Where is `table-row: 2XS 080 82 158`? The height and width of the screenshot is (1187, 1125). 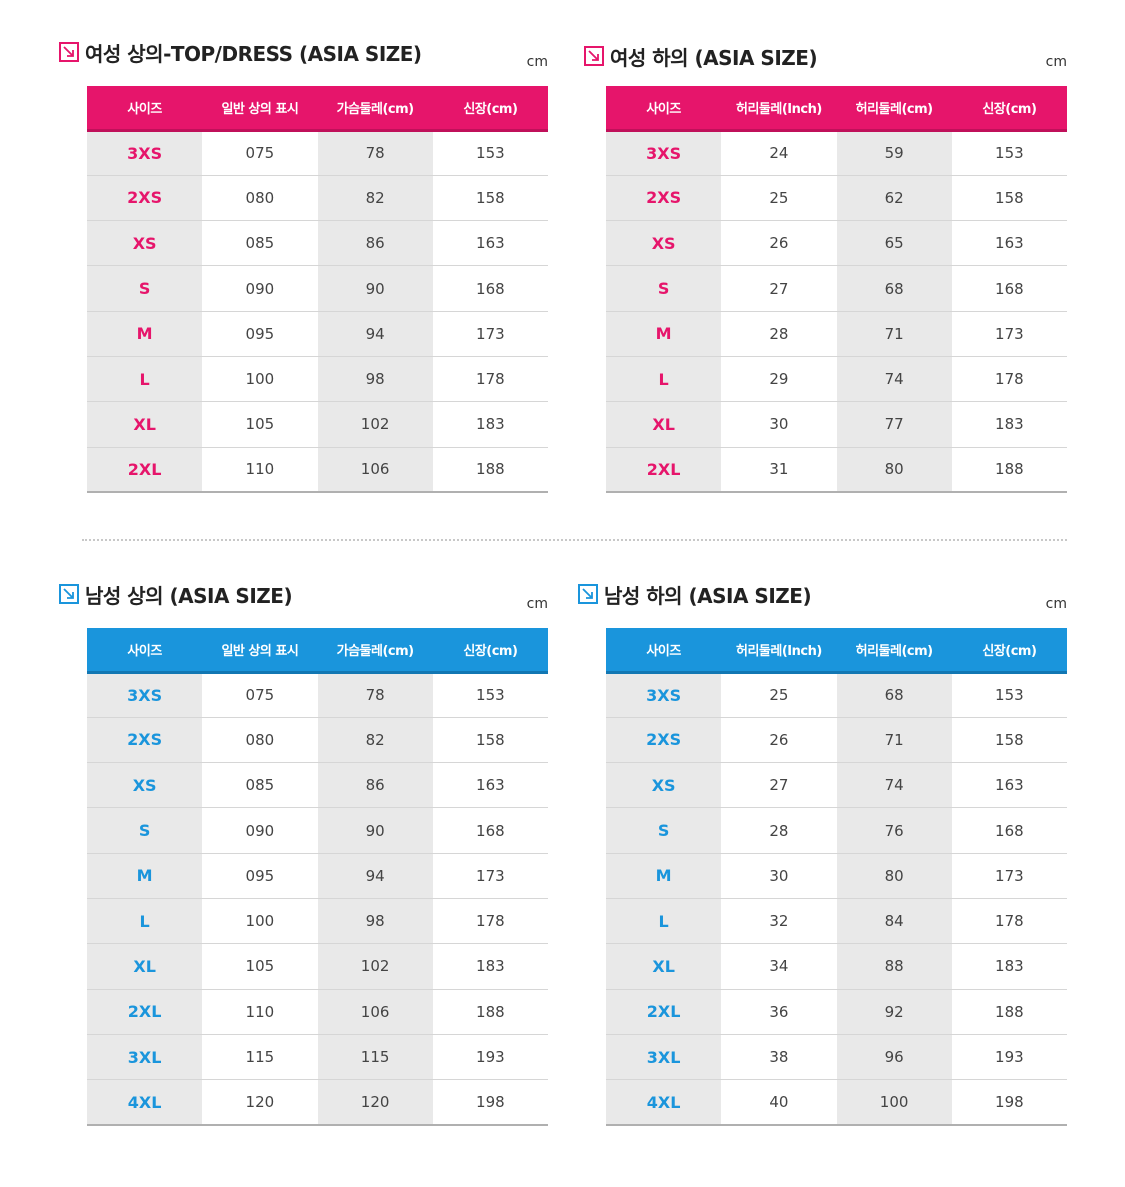
table-row: 2XS 080 82 158 is located at coordinates (317, 740).